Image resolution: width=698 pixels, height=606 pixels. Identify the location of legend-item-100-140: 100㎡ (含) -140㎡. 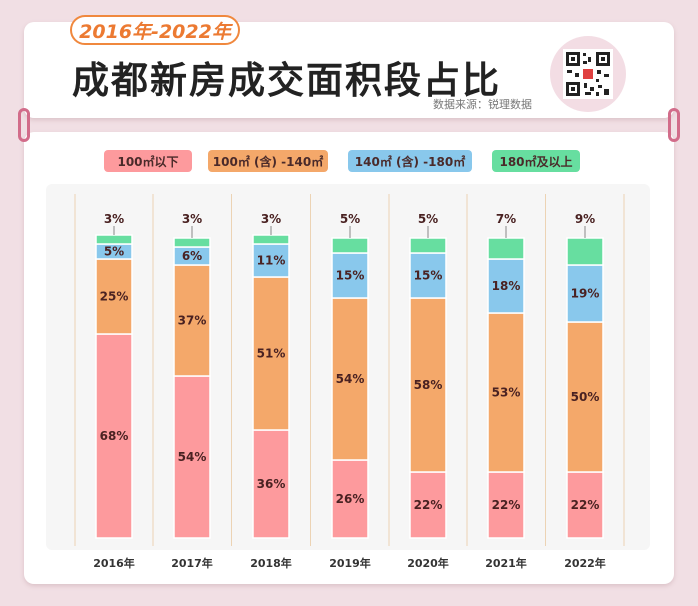
(268, 161).